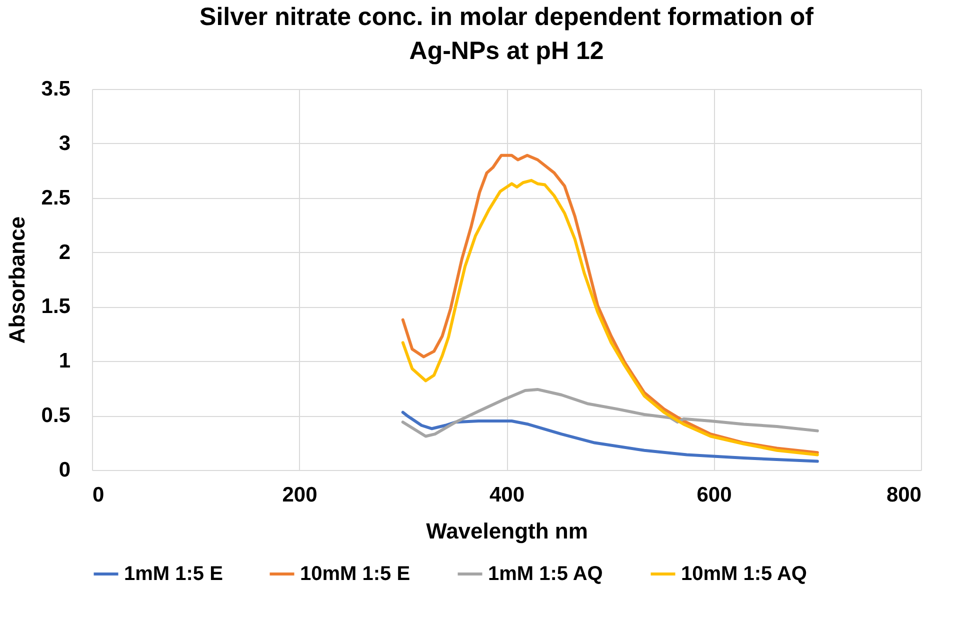  I want to click on x-tick-label: 400, so click(507, 495).